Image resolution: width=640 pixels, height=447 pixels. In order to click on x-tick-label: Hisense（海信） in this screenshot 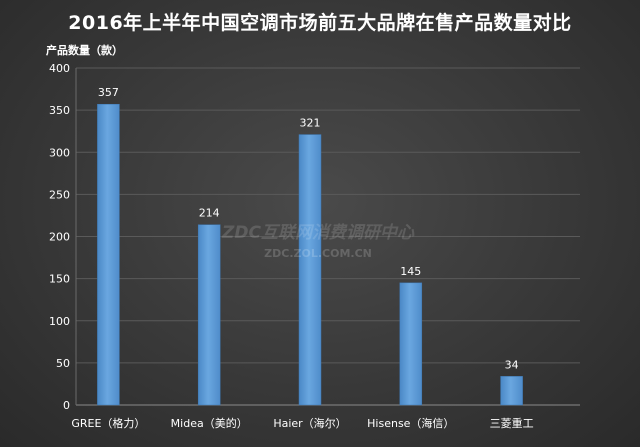, I will do `click(410, 423)`.